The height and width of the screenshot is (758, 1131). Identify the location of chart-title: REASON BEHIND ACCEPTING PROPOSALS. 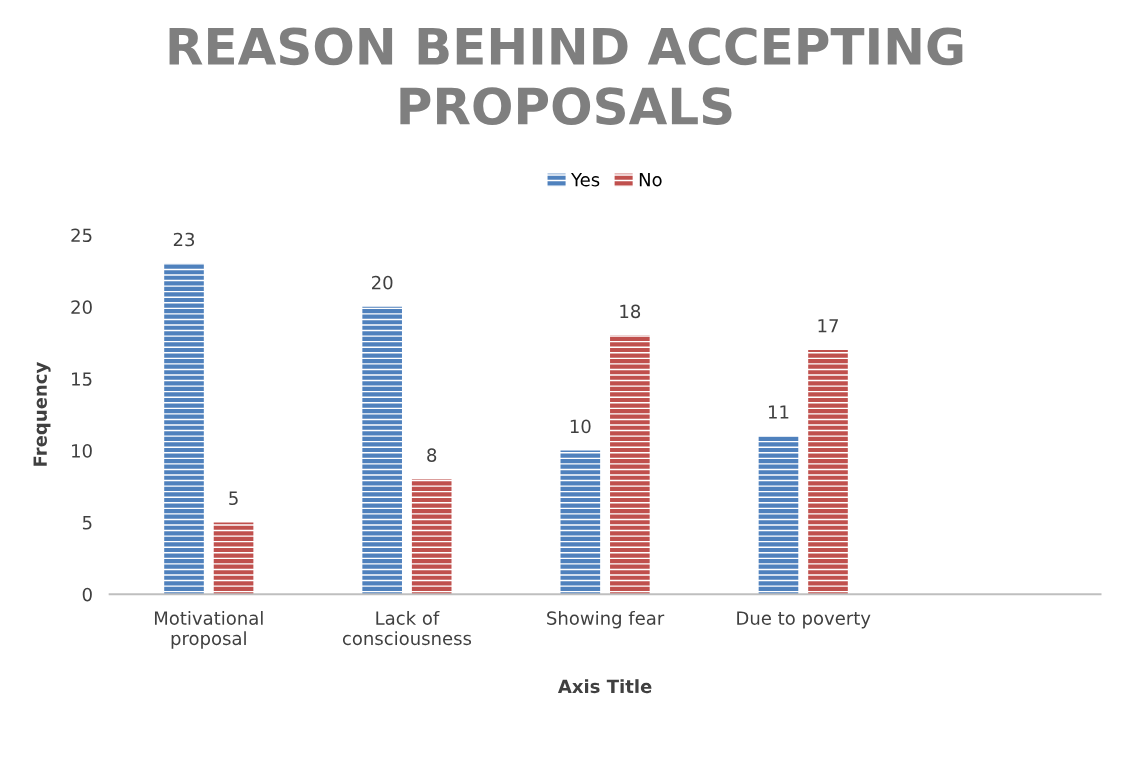
(566, 76).